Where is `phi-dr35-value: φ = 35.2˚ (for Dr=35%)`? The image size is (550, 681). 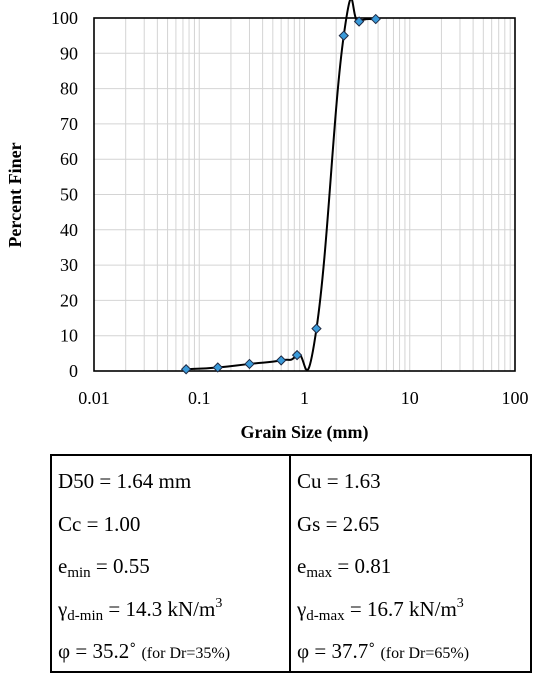 phi-dr35-value: φ = 35.2˚ (for Dr=35%) is located at coordinates (144, 651).